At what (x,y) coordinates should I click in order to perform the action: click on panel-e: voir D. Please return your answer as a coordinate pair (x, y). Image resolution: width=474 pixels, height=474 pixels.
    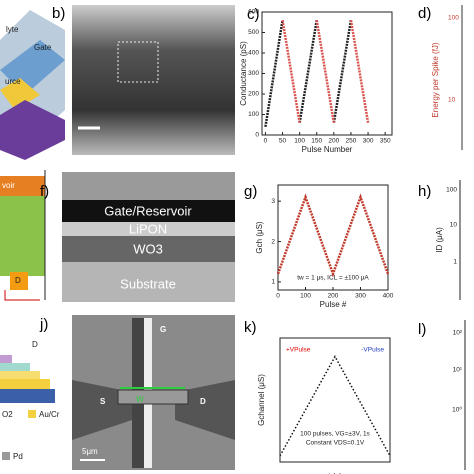
    Looking at the image, I should click on (23, 235).